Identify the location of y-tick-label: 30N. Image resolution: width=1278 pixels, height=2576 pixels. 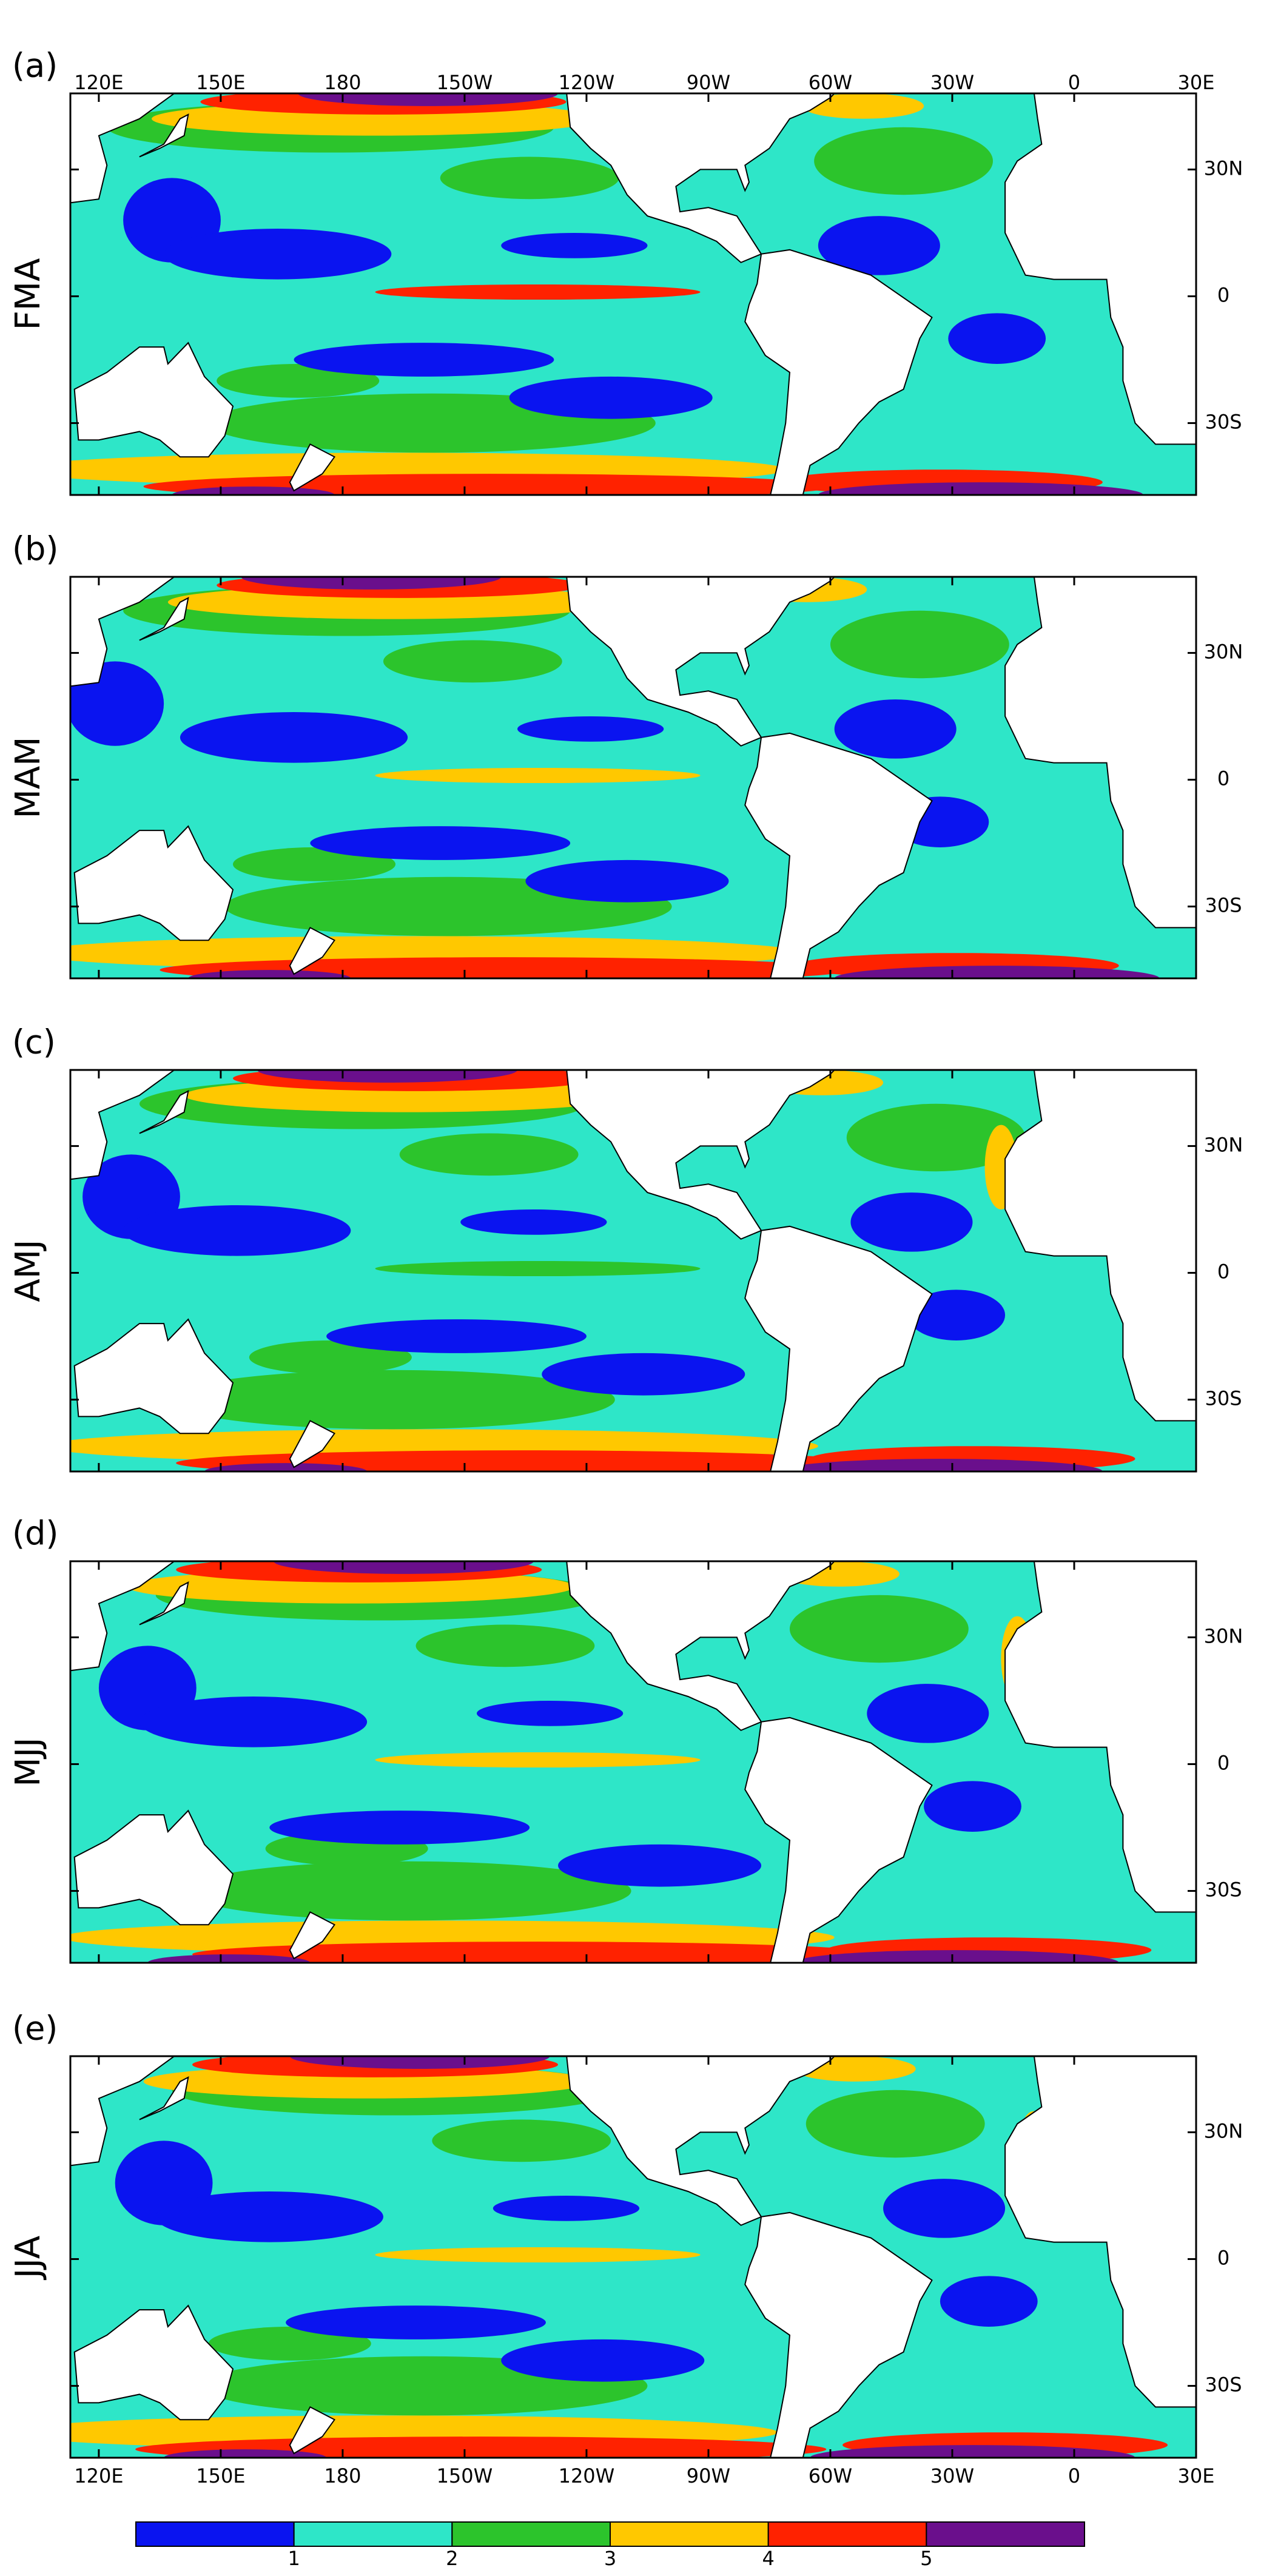
(1223, 2130).